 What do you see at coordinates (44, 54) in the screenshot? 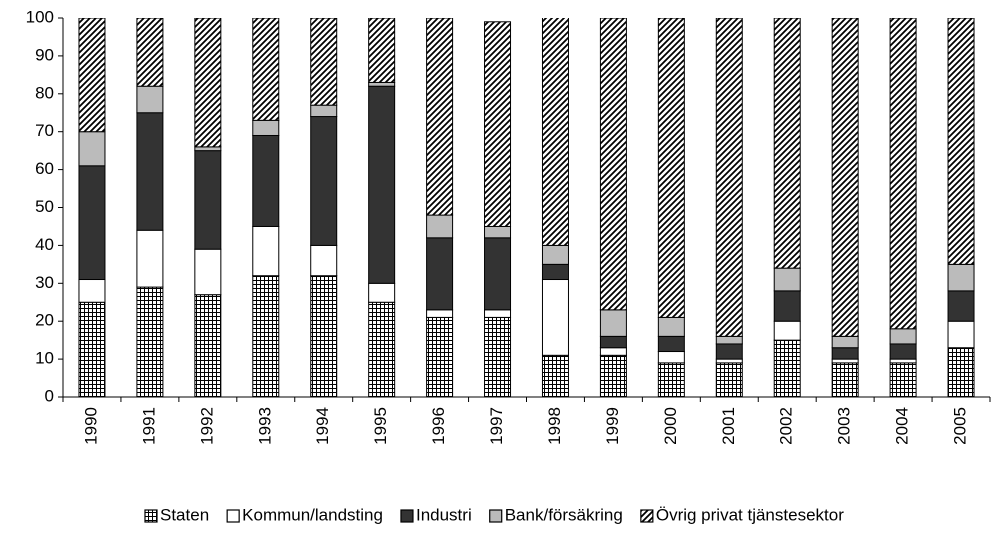
I see `y-tick-label: 90` at bounding box center [44, 54].